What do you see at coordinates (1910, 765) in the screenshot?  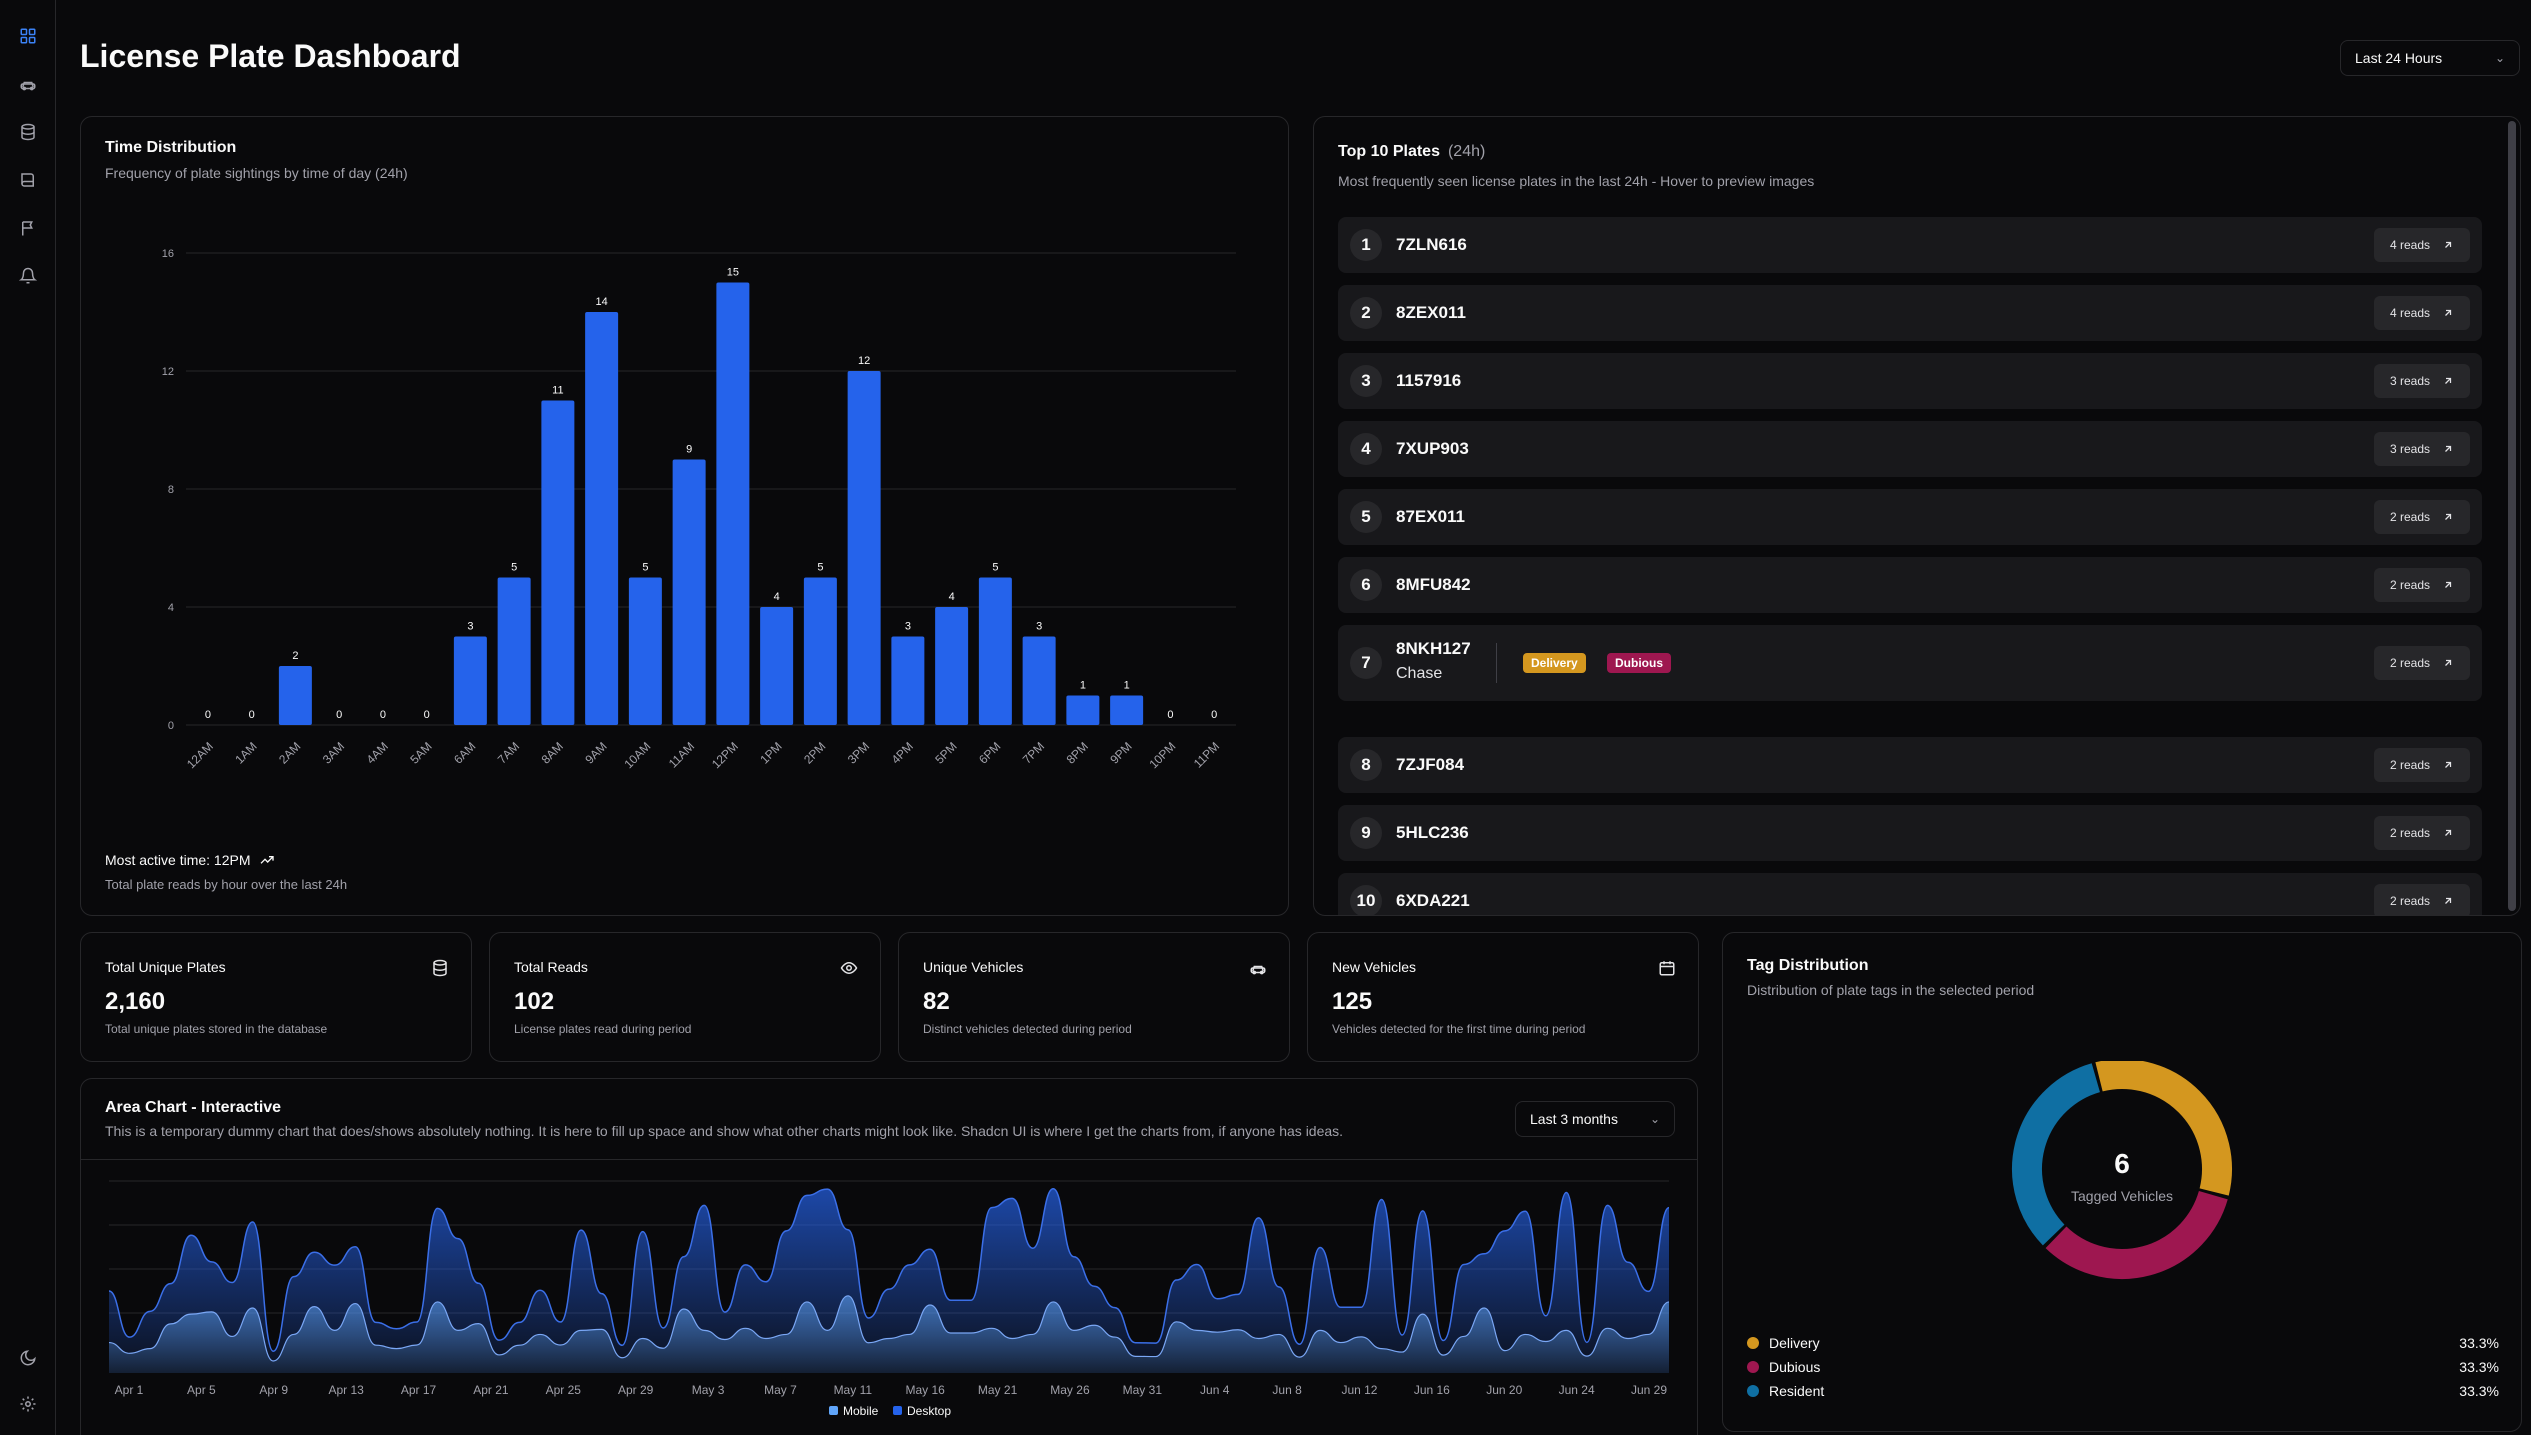 I see `plate-row: 8 7ZJF084 2 reads` at bounding box center [1910, 765].